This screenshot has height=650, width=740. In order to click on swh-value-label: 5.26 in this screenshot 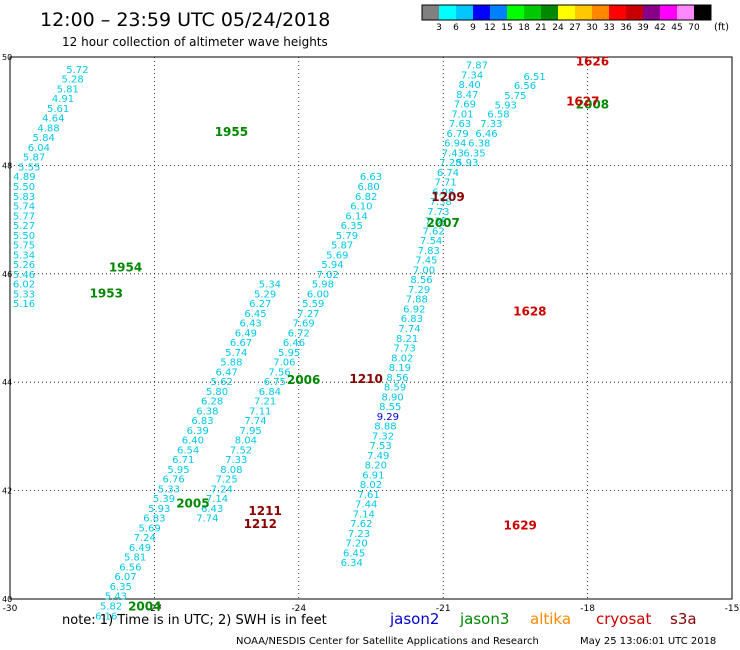, I will do `click(24, 265)`.